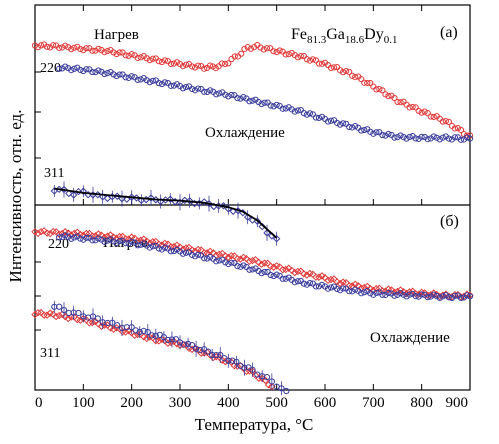 The image size is (499, 444). I want to click on panel-b-peak220: 220, so click(58, 244).